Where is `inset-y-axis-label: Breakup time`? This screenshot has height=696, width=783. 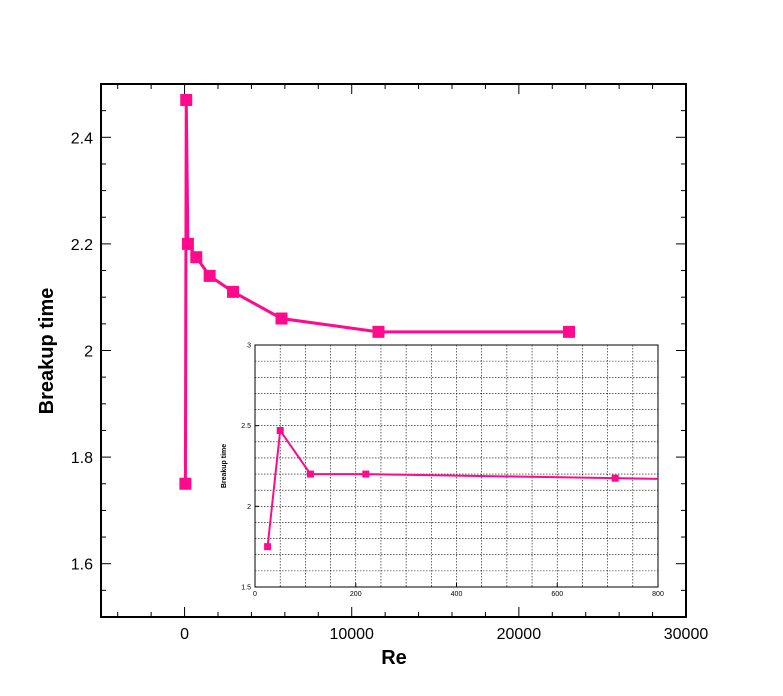 inset-y-axis-label: Breakup time is located at coordinates (224, 466).